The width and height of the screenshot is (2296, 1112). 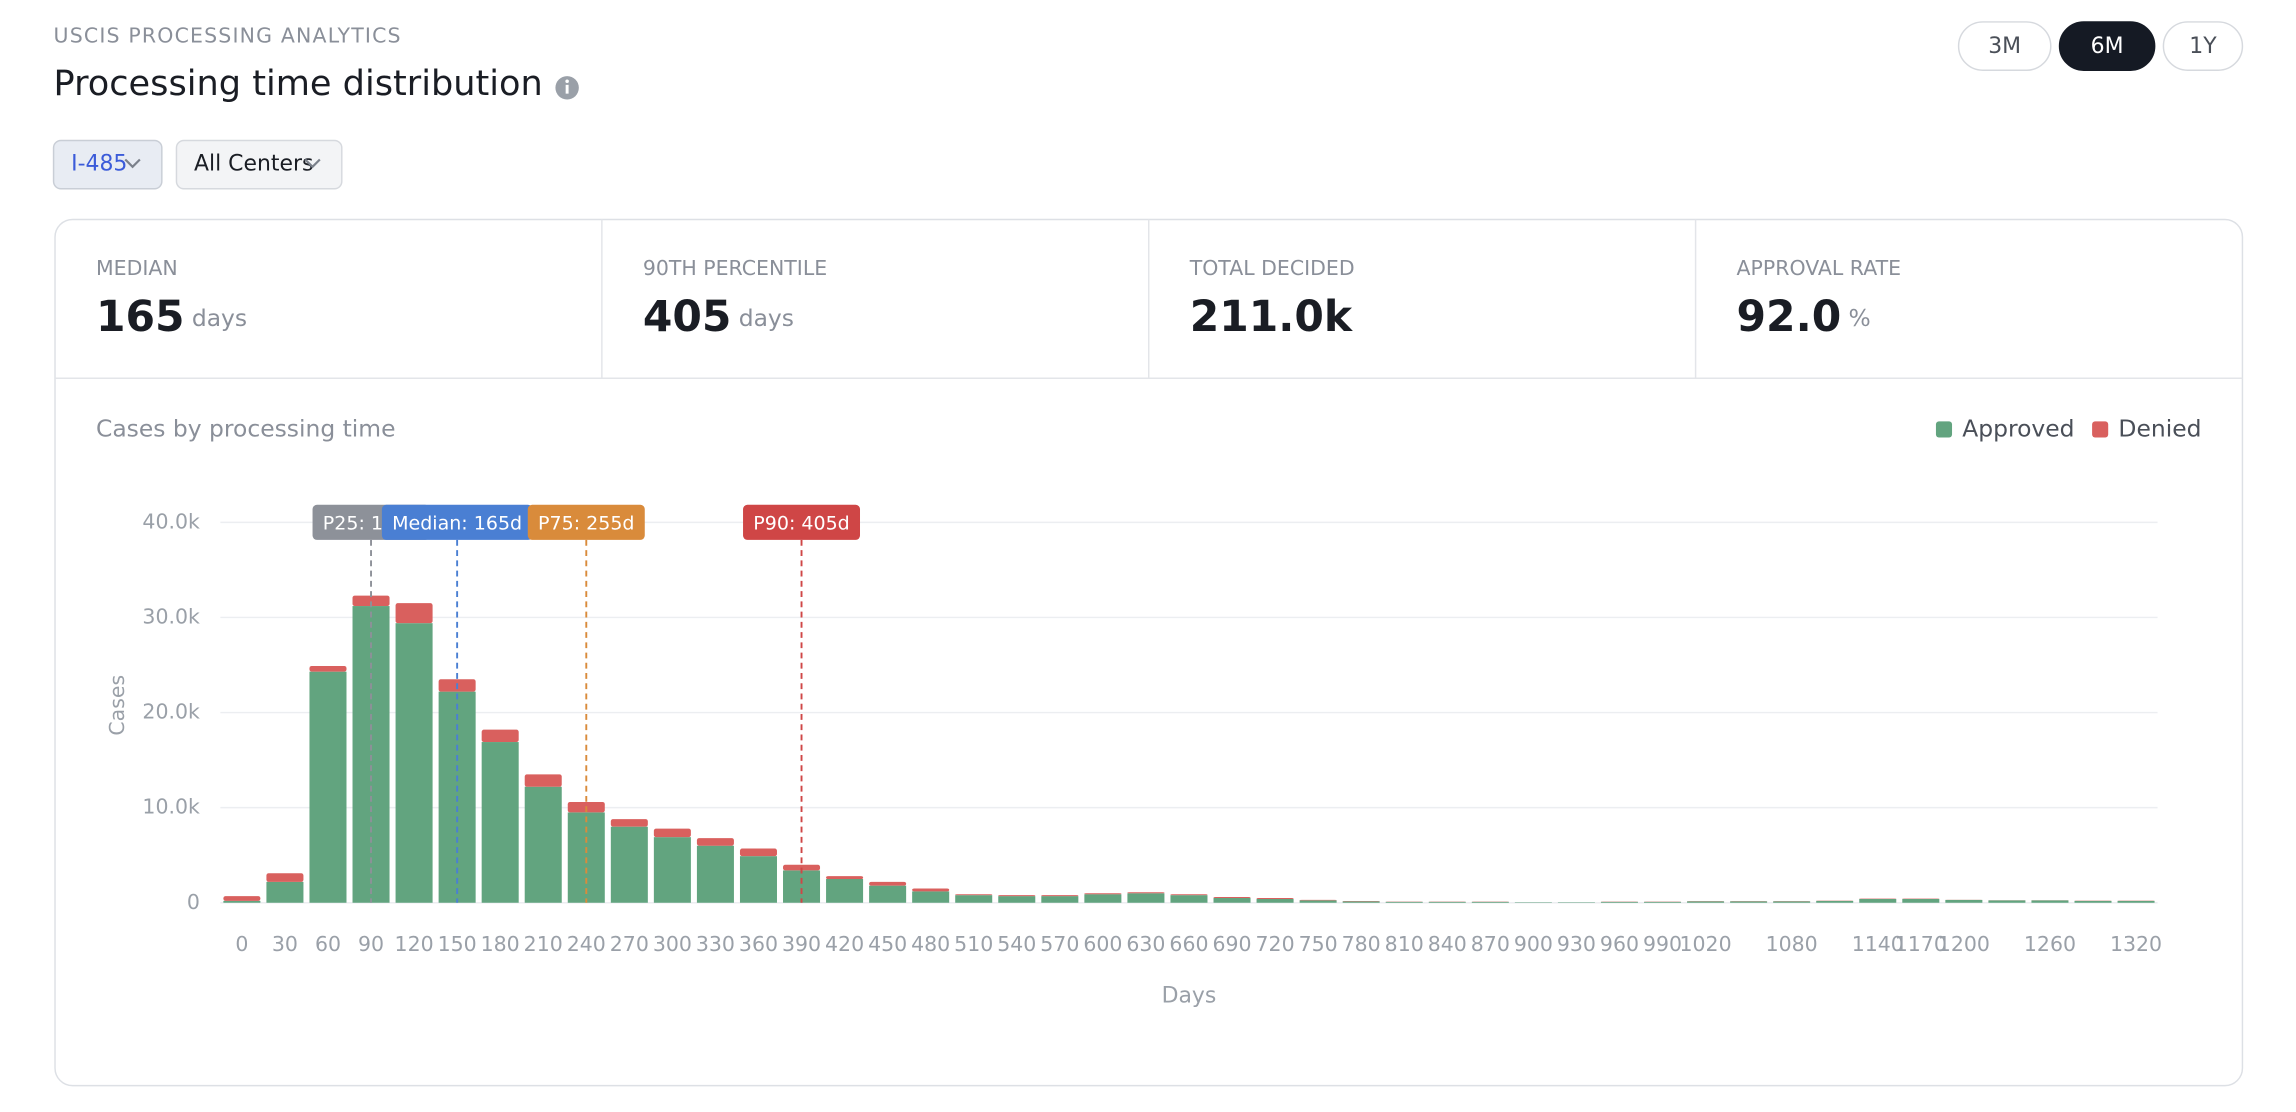 What do you see at coordinates (1404, 944) in the screenshot?
I see `x-tick-label: 810` at bounding box center [1404, 944].